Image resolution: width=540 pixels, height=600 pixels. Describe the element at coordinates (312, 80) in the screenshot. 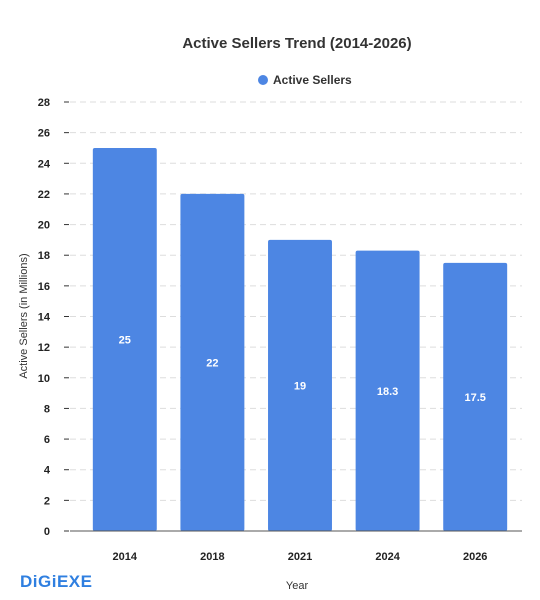

I see `legend-label: Active Sellers` at that location.